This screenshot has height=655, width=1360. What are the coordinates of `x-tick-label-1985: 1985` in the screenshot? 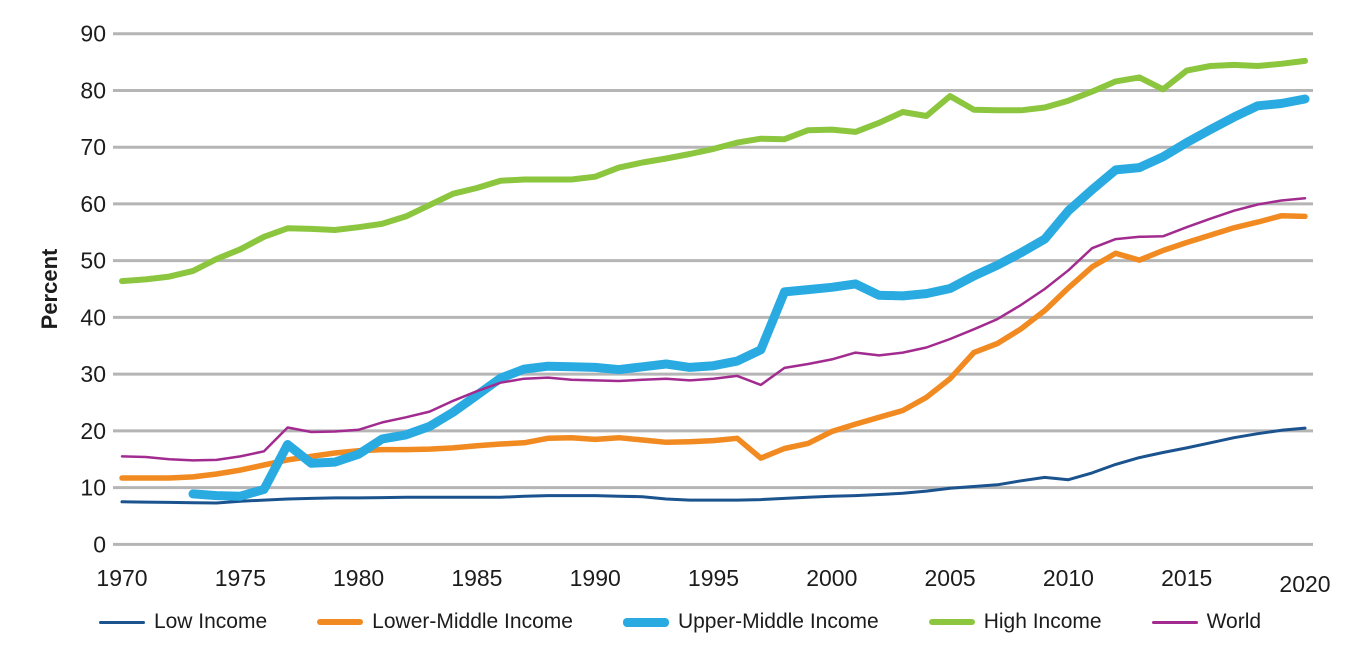 It's located at (476, 578).